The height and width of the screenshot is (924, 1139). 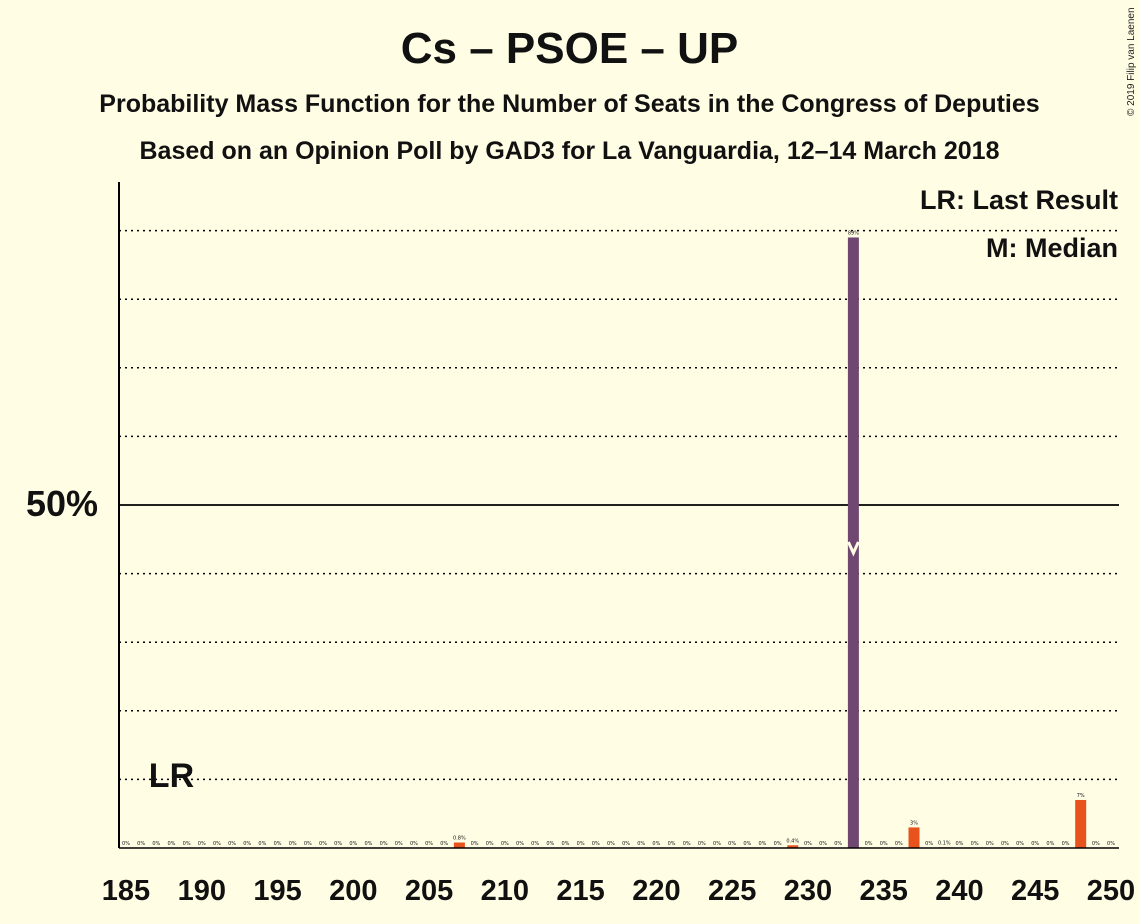 I want to click on bar-label-212: 0%, so click(x=535, y=844).